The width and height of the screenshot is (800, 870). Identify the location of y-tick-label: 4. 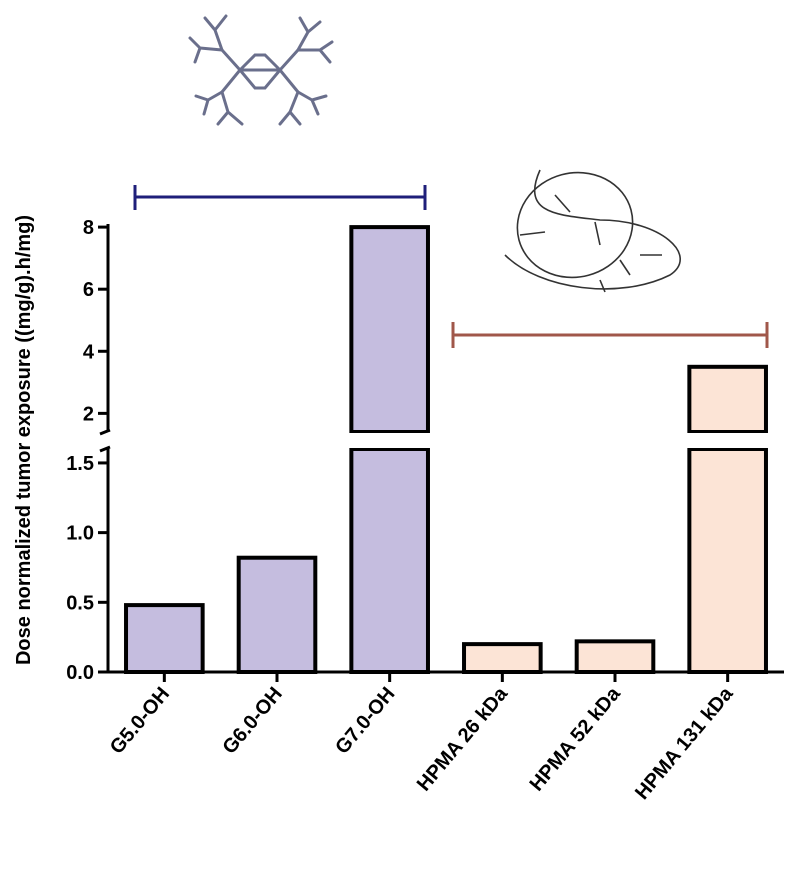
(89, 352).